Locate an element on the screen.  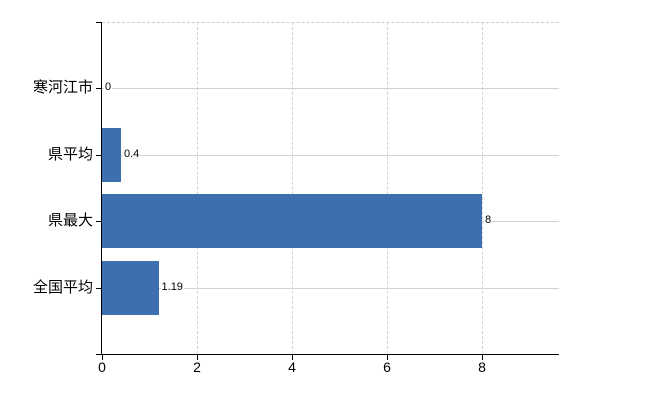
x-tick-label: 4 is located at coordinates (292, 367).